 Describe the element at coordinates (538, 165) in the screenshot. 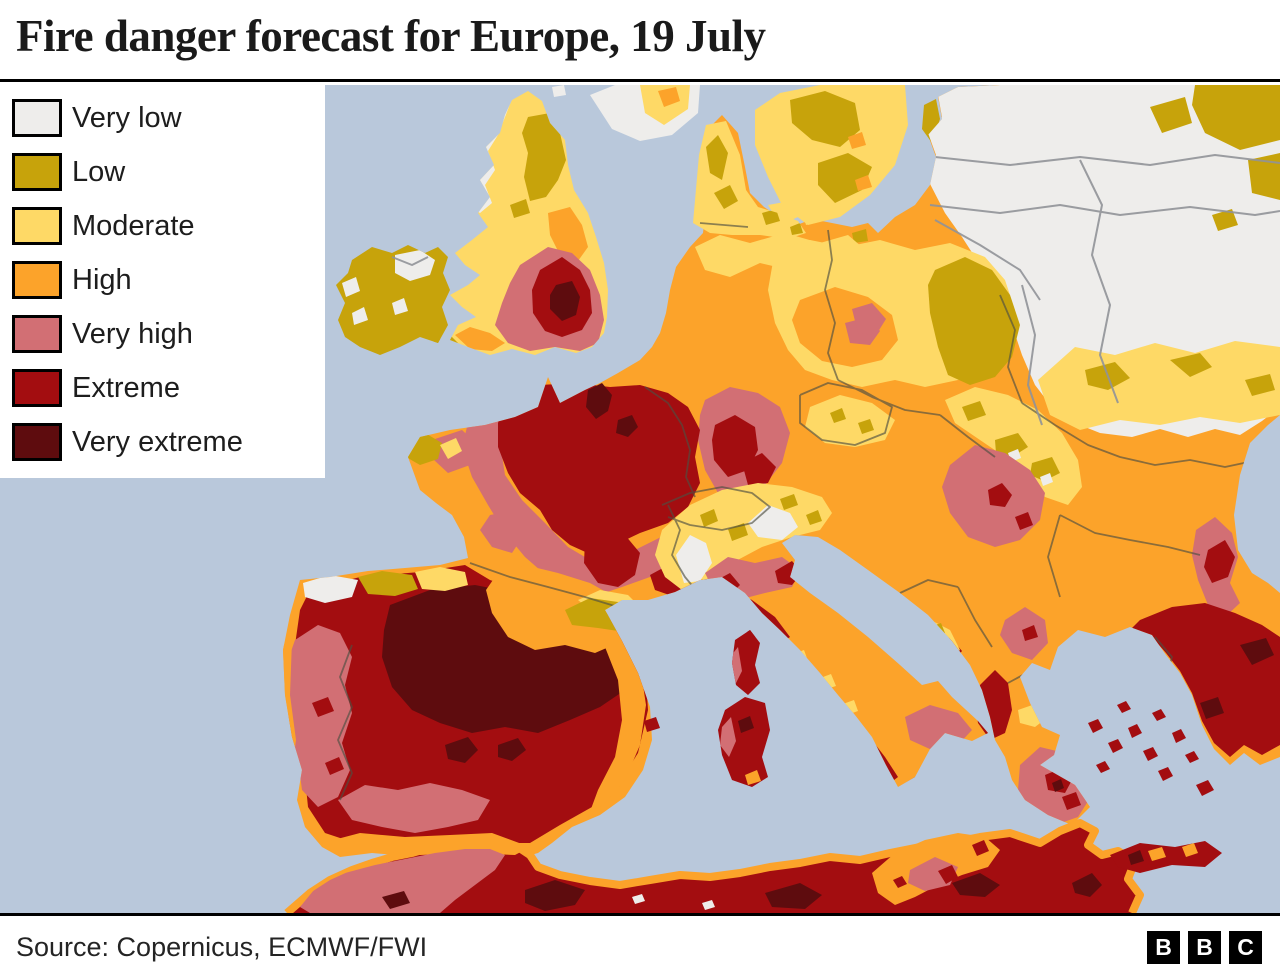

I see `scotland-olive` at that location.